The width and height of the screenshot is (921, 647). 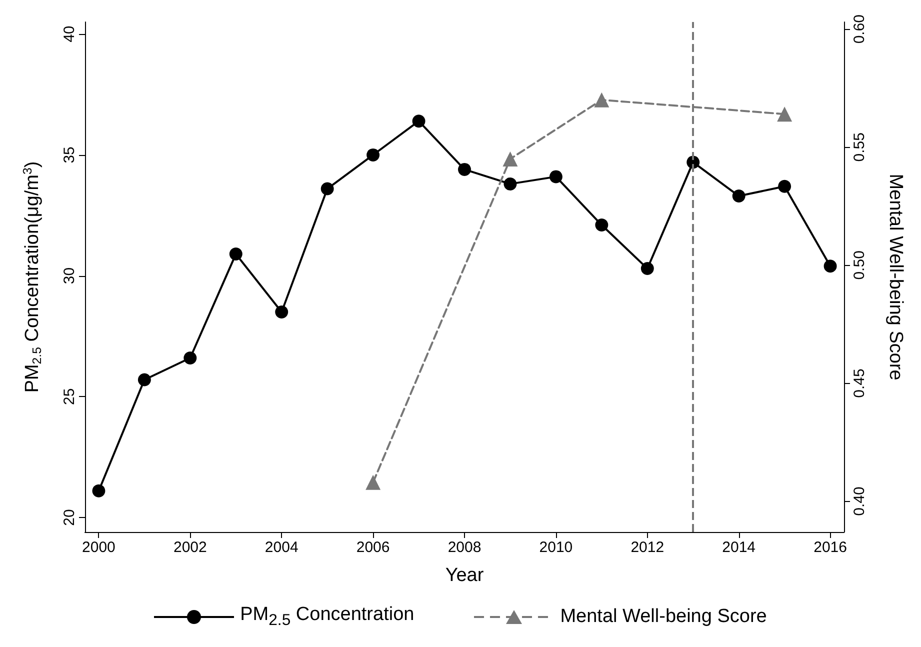 I want to click on y2-tick-label: 0.50, so click(x=859, y=265).